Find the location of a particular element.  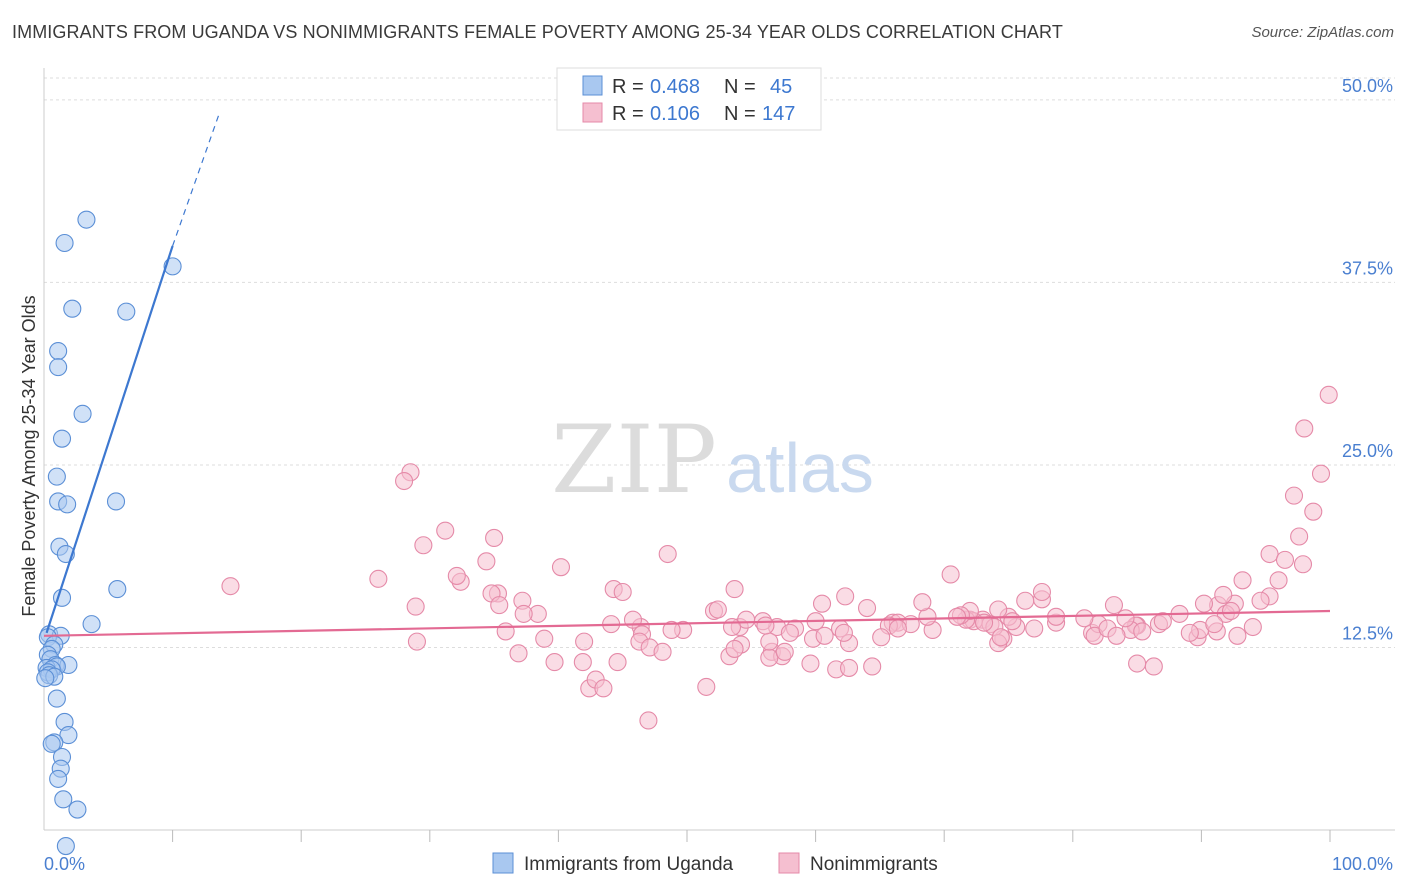

nonimm-n-value: 147 is located at coordinates (778, 114).